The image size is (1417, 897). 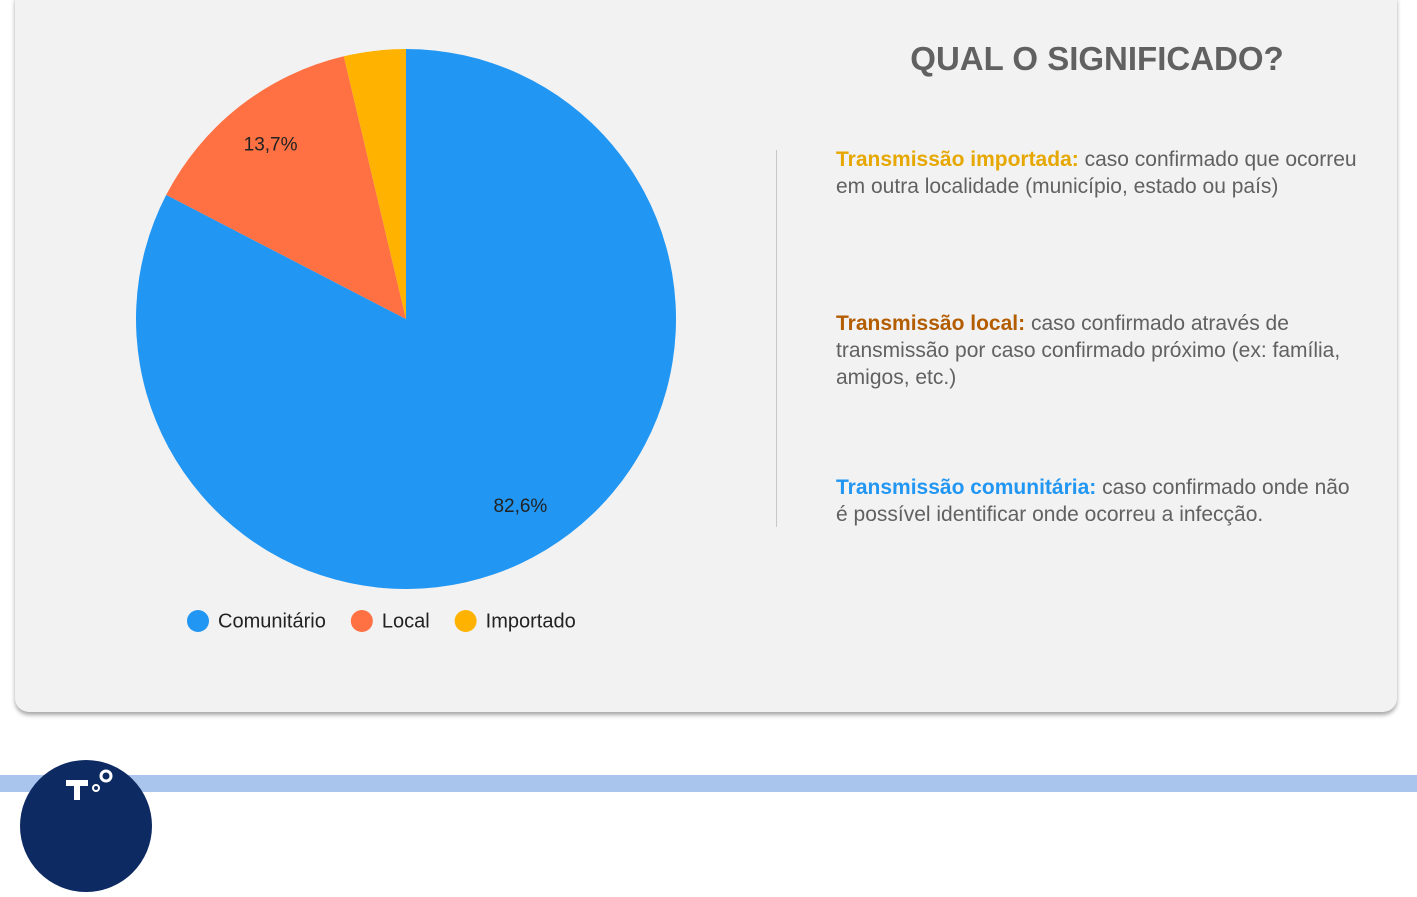 What do you see at coordinates (406, 621) in the screenshot?
I see `legend-label: Local` at bounding box center [406, 621].